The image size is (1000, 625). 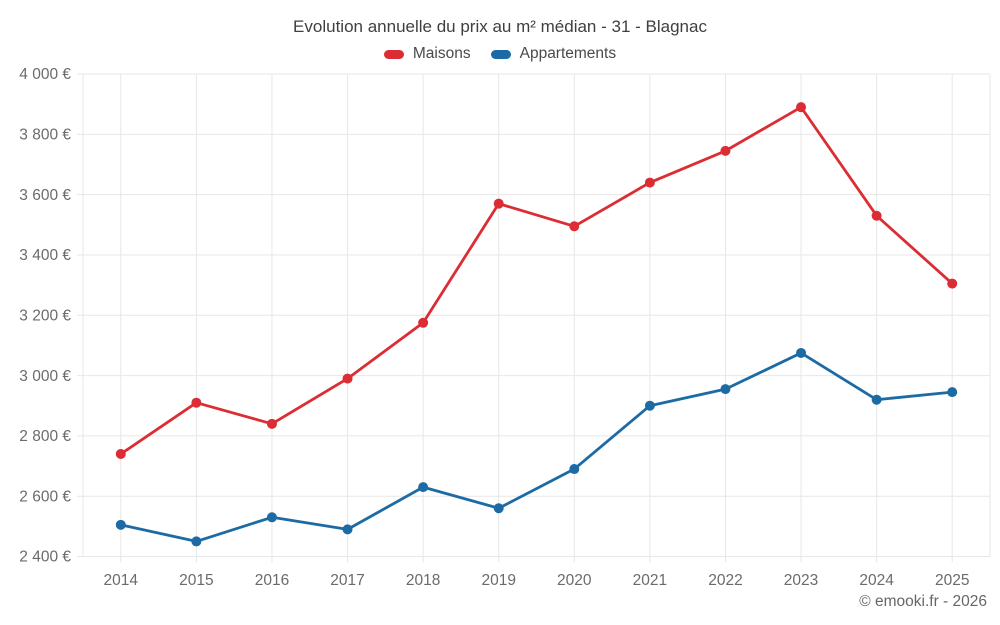 I want to click on x-axis-tick-label: 2020, so click(x=574, y=580).